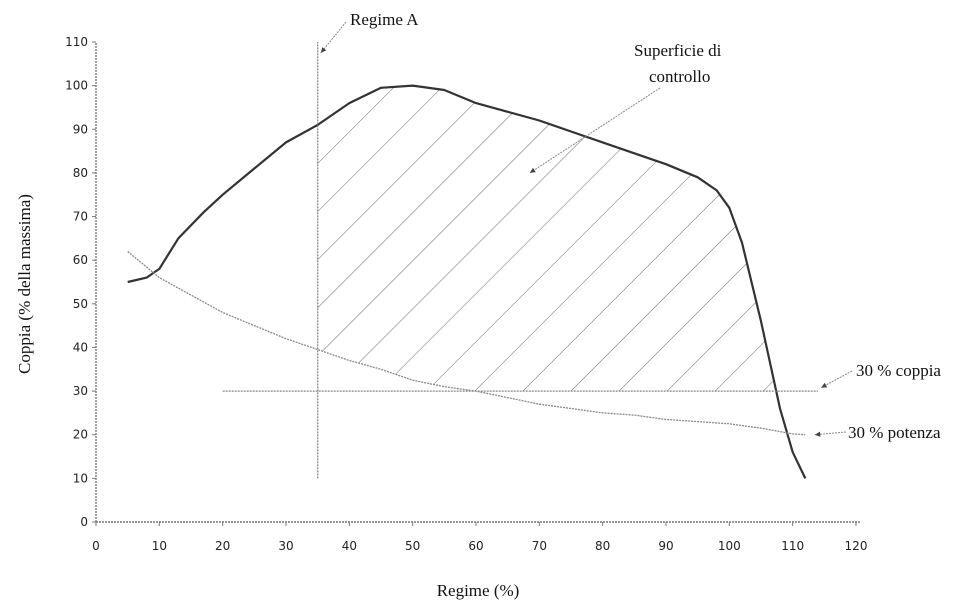 This screenshot has height=604, width=973. I want to click on y-tick-label: 60, so click(80, 260).